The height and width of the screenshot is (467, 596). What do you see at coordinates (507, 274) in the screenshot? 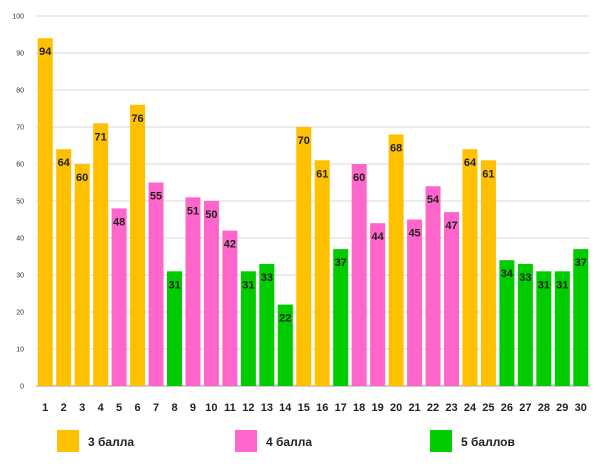
I see `data-label: 34` at bounding box center [507, 274].